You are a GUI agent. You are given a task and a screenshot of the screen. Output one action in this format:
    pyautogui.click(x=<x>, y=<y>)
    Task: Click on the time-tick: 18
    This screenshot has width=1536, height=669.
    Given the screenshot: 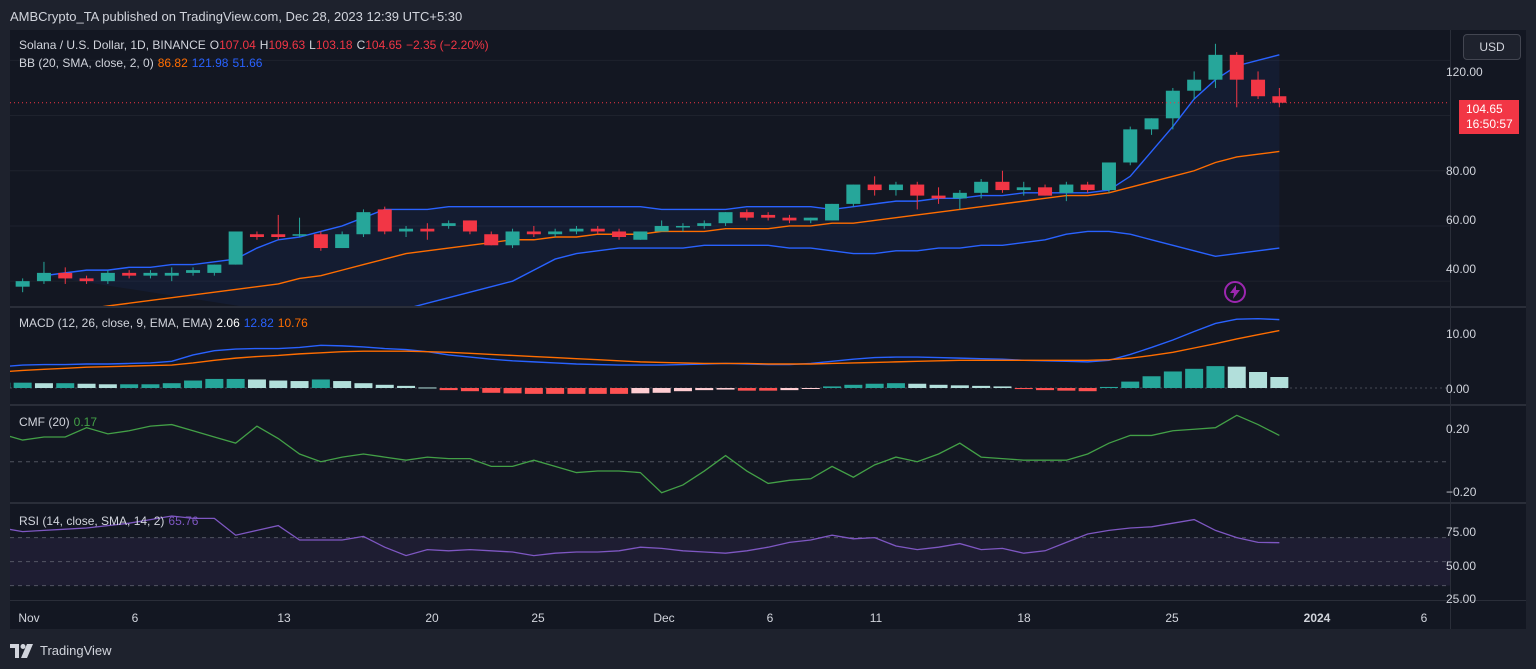 What is the action you would take?
    pyautogui.click(x=1024, y=618)
    